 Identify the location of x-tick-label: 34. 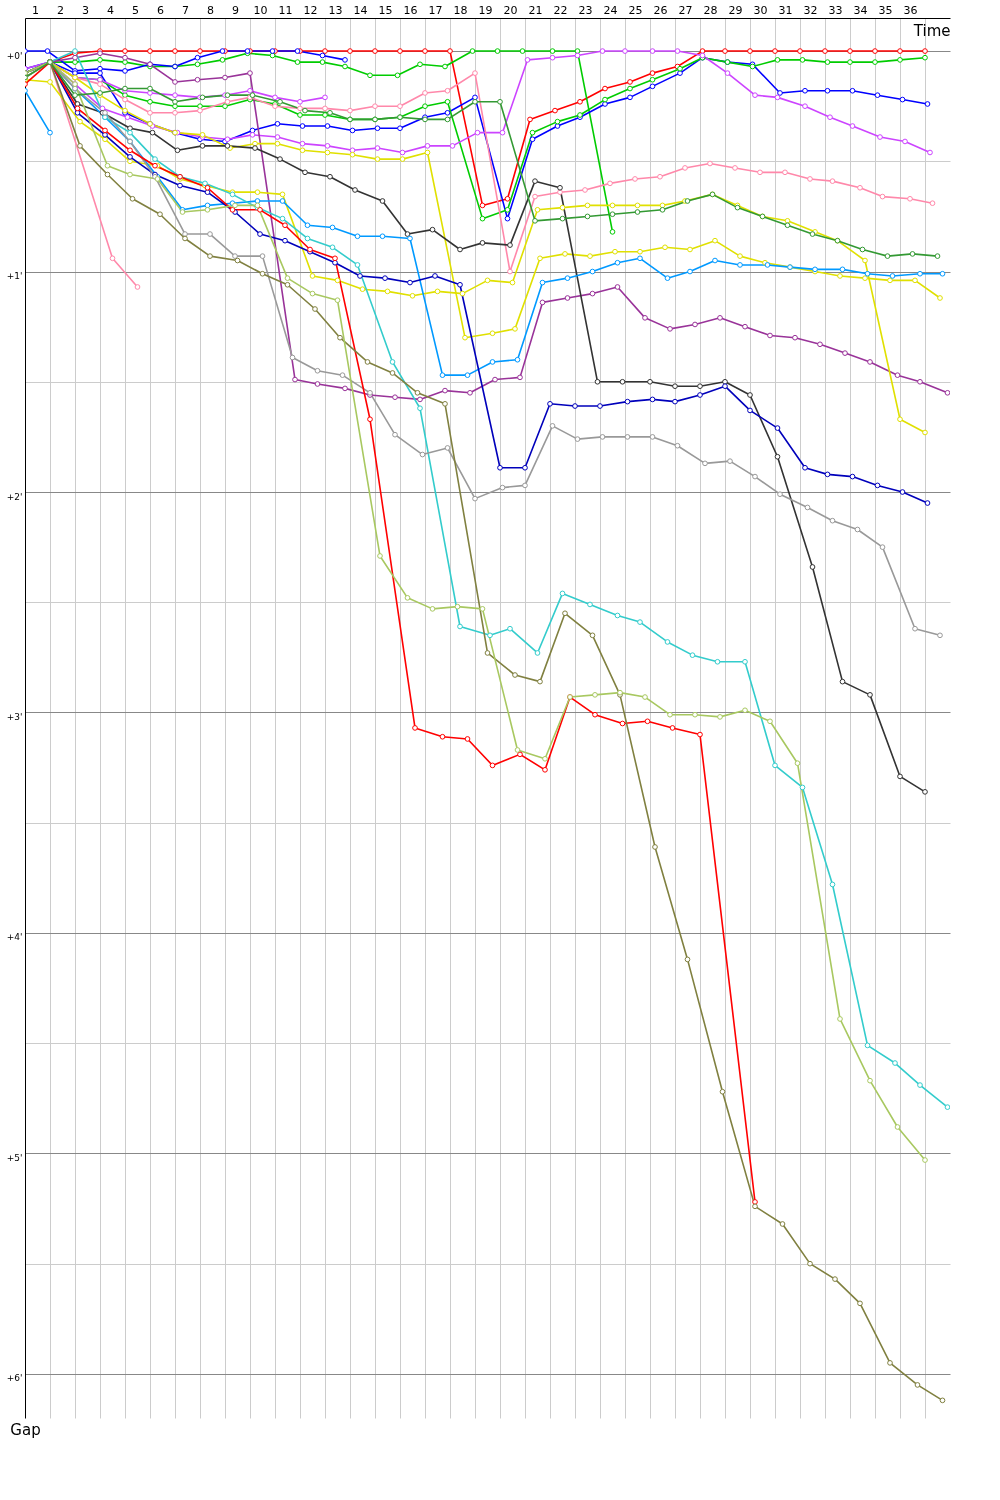
(860, 10).